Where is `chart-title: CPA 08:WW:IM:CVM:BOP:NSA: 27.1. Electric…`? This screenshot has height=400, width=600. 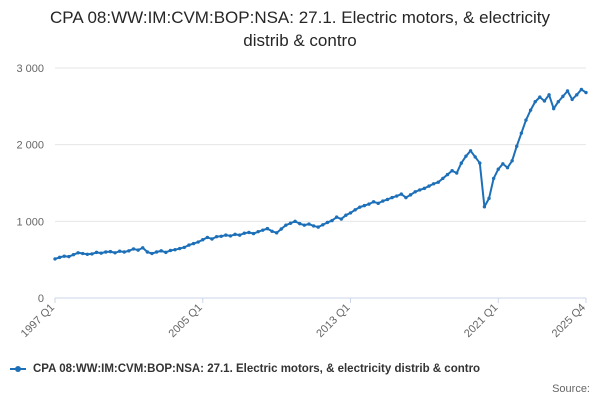
chart-title: CPA 08:WW:IM:CVM:BOP:NSA: 27.1. Electric… is located at coordinates (300, 29).